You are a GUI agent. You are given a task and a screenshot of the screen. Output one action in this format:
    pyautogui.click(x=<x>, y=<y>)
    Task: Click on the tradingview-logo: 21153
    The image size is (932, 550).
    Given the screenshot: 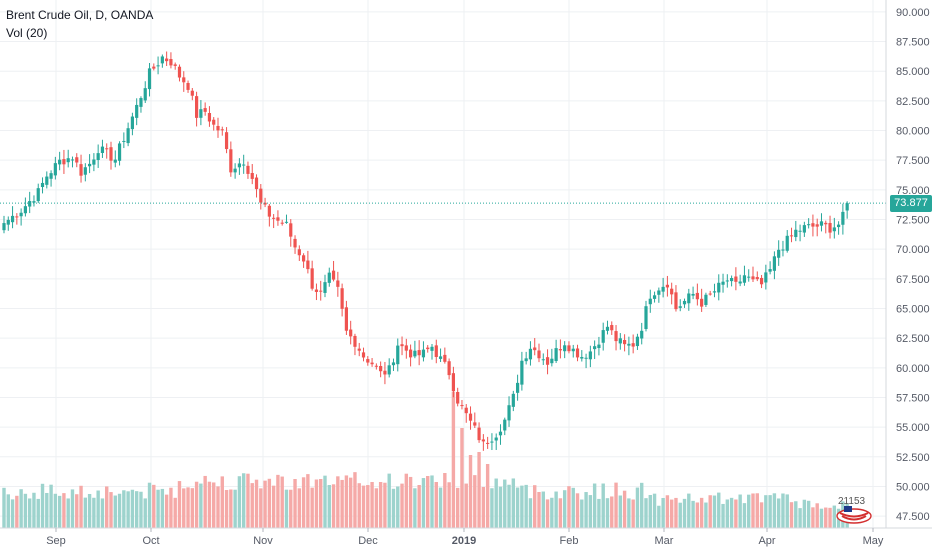 What is the action you would take?
    pyautogui.click(x=854, y=509)
    